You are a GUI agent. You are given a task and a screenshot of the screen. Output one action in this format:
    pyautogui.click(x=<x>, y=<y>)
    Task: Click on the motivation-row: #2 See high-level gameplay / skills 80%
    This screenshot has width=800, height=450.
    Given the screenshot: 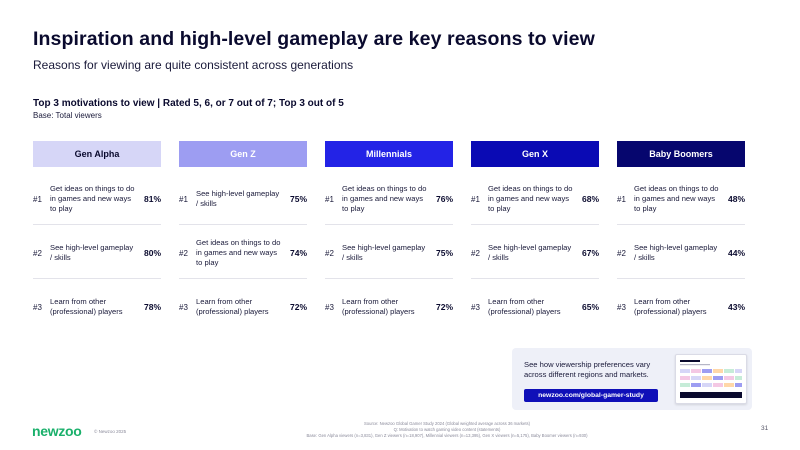 What is the action you would take?
    pyautogui.click(x=97, y=253)
    